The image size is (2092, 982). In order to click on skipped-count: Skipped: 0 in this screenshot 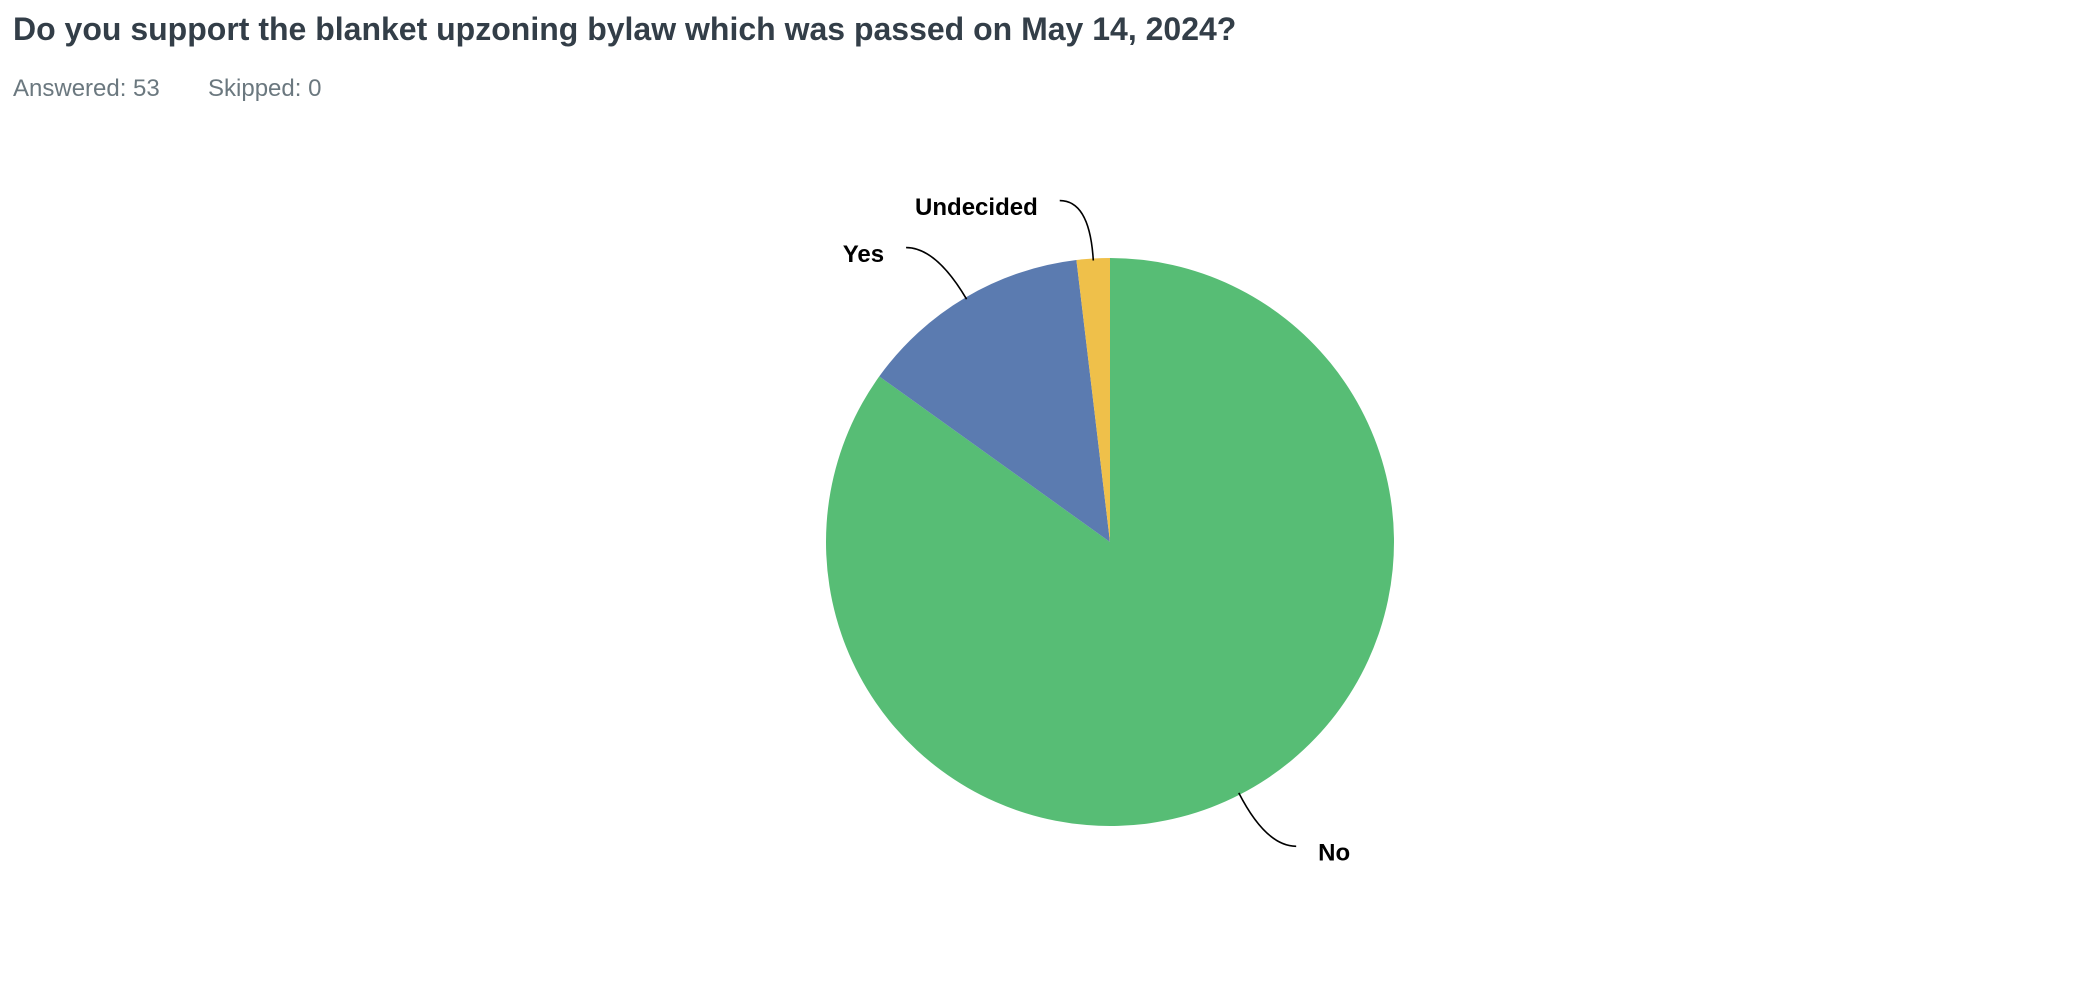, I will do `click(264, 88)`.